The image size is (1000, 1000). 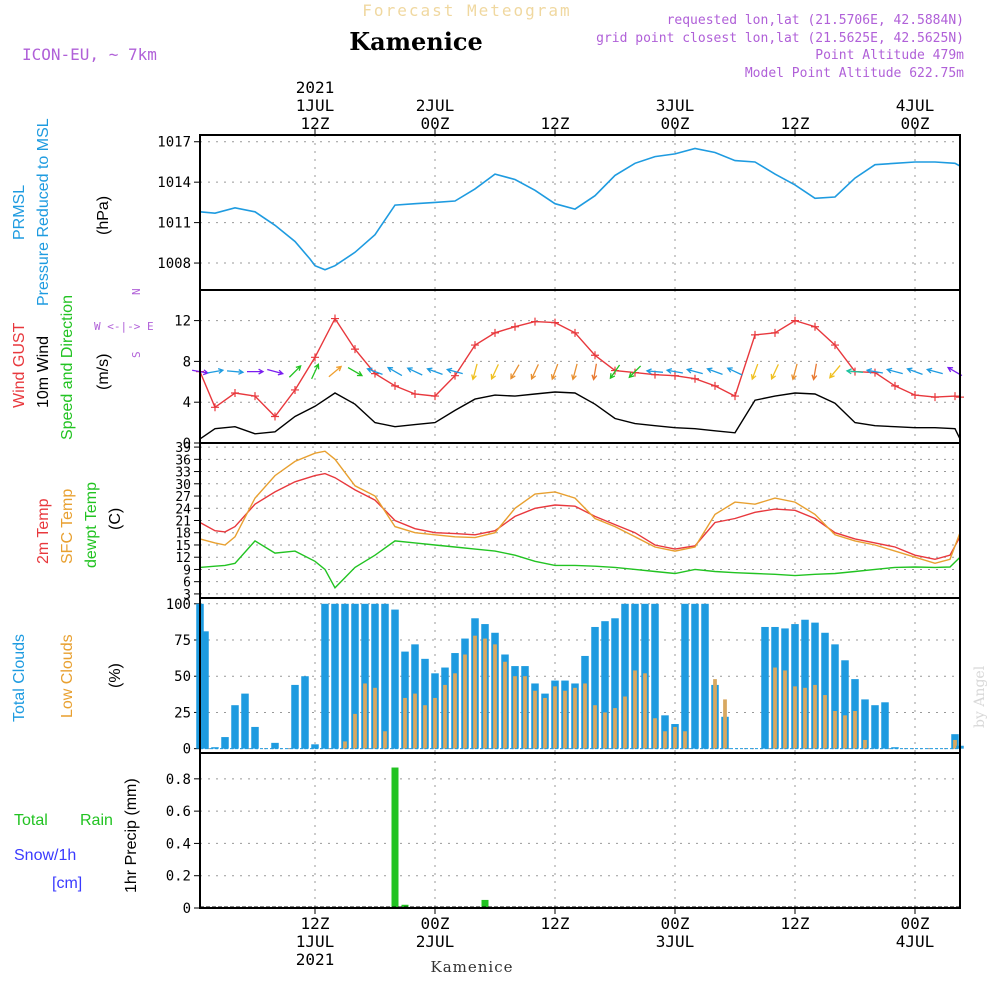 What do you see at coordinates (889, 55) in the screenshot?
I see `point-altitude: Point Altitude 479m` at bounding box center [889, 55].